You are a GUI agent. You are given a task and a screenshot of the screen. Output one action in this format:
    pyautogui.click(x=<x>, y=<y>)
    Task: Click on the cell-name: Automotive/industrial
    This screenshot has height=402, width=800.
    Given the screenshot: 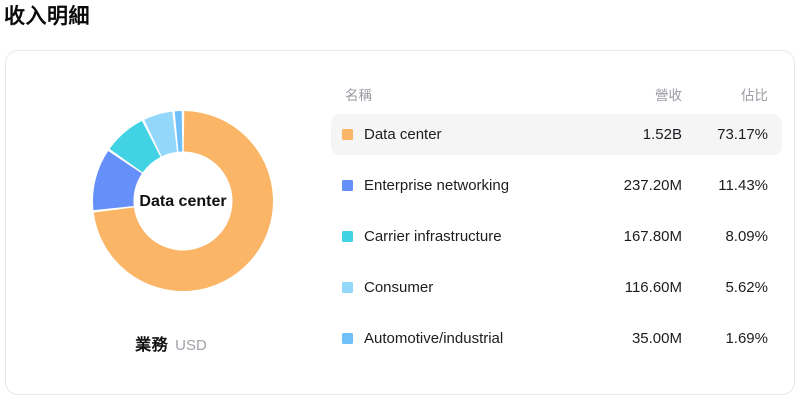 What is the action you would take?
    pyautogui.click(x=460, y=338)
    